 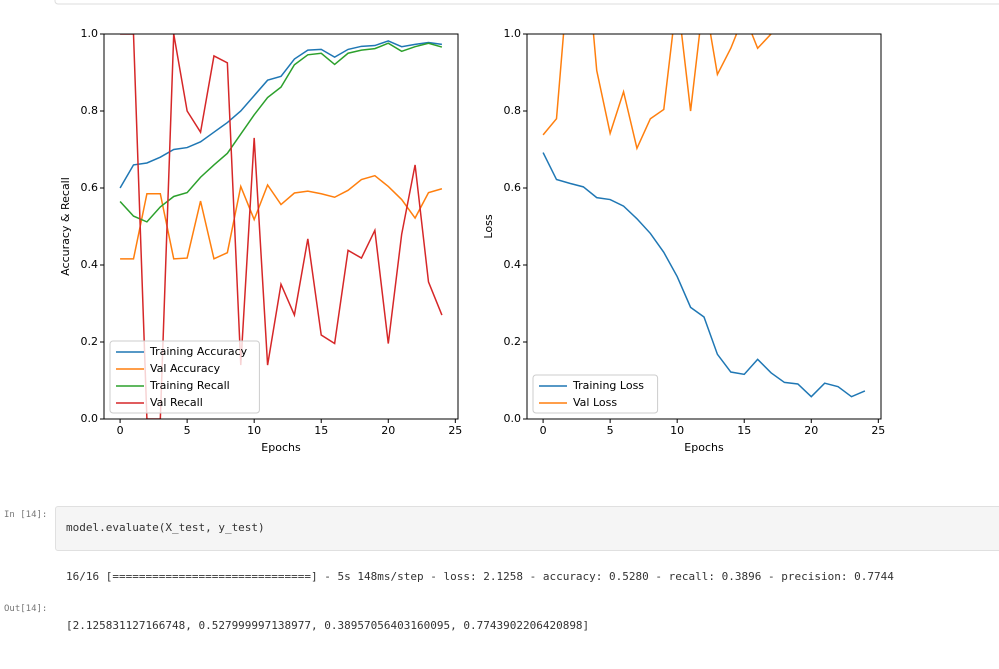 What do you see at coordinates (26, 515) in the screenshot?
I see `input-prompt: In [14]:` at bounding box center [26, 515].